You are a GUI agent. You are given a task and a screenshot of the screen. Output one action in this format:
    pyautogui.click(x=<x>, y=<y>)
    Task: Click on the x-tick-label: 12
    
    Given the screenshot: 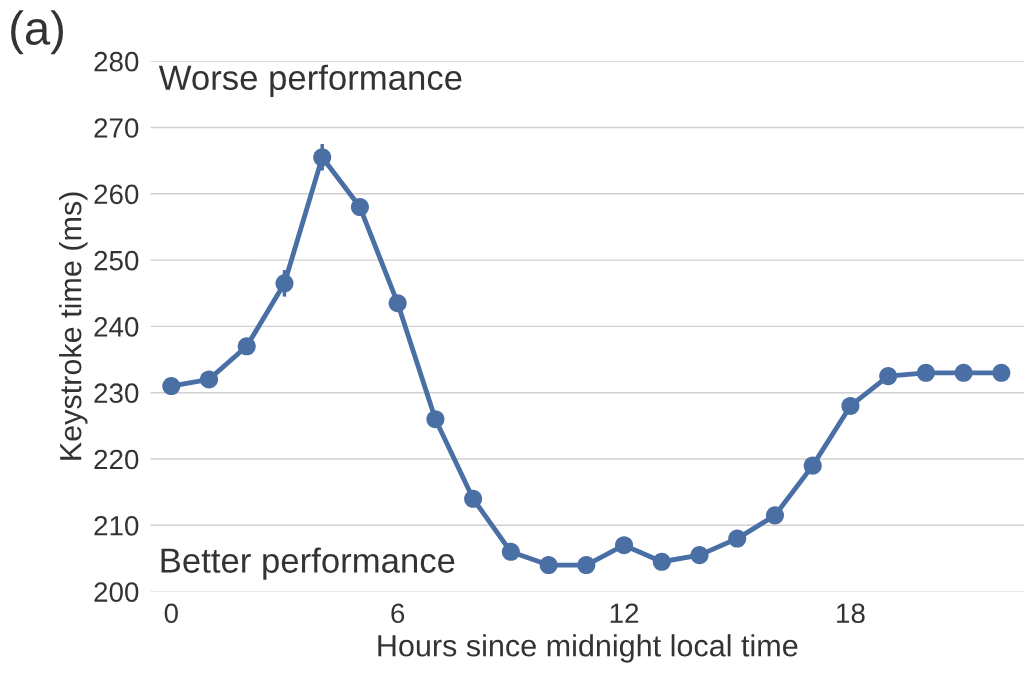 What is the action you would take?
    pyautogui.click(x=624, y=613)
    